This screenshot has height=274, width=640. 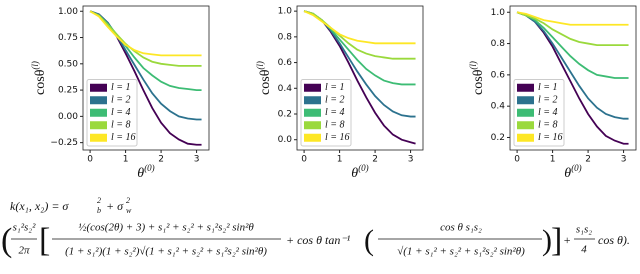 What do you see at coordinates (478, 82) in the screenshot?
I see `y-label-base: cosθ` at bounding box center [478, 82].